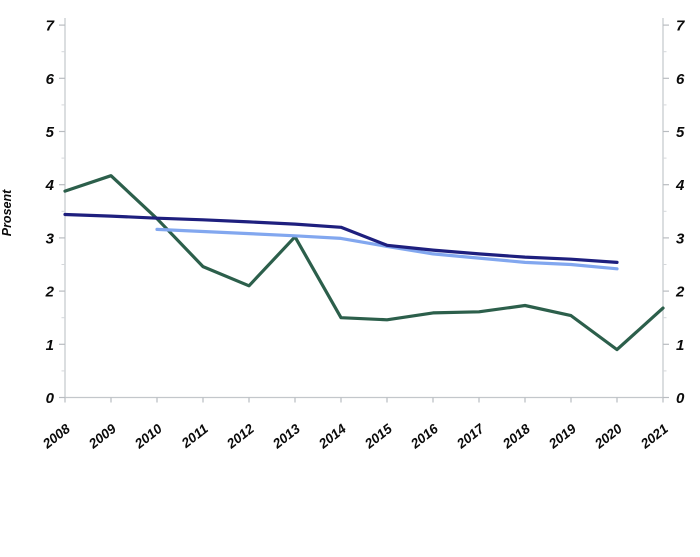 This screenshot has width=700, height=557. What do you see at coordinates (102, 436) in the screenshot?
I see `x-tick-label: 2009` at bounding box center [102, 436].